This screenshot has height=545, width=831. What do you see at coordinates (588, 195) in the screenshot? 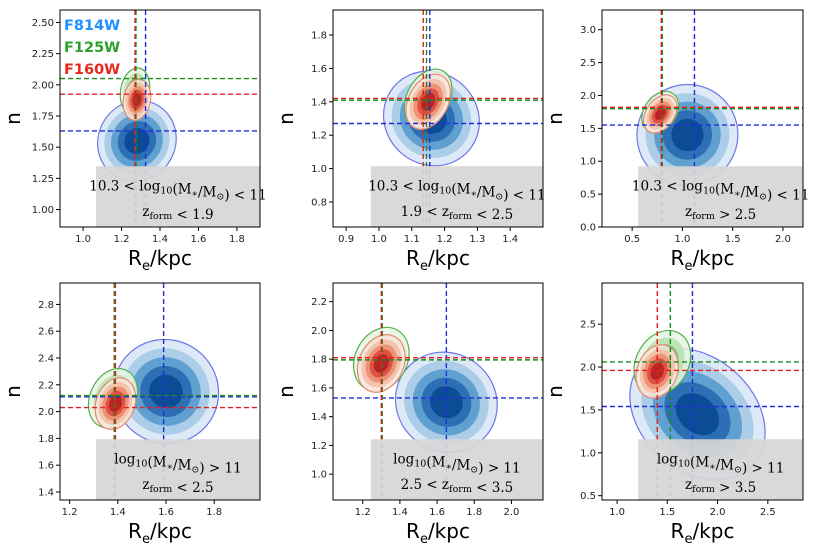
I see `y-tick-label: 0.5` at bounding box center [588, 195].